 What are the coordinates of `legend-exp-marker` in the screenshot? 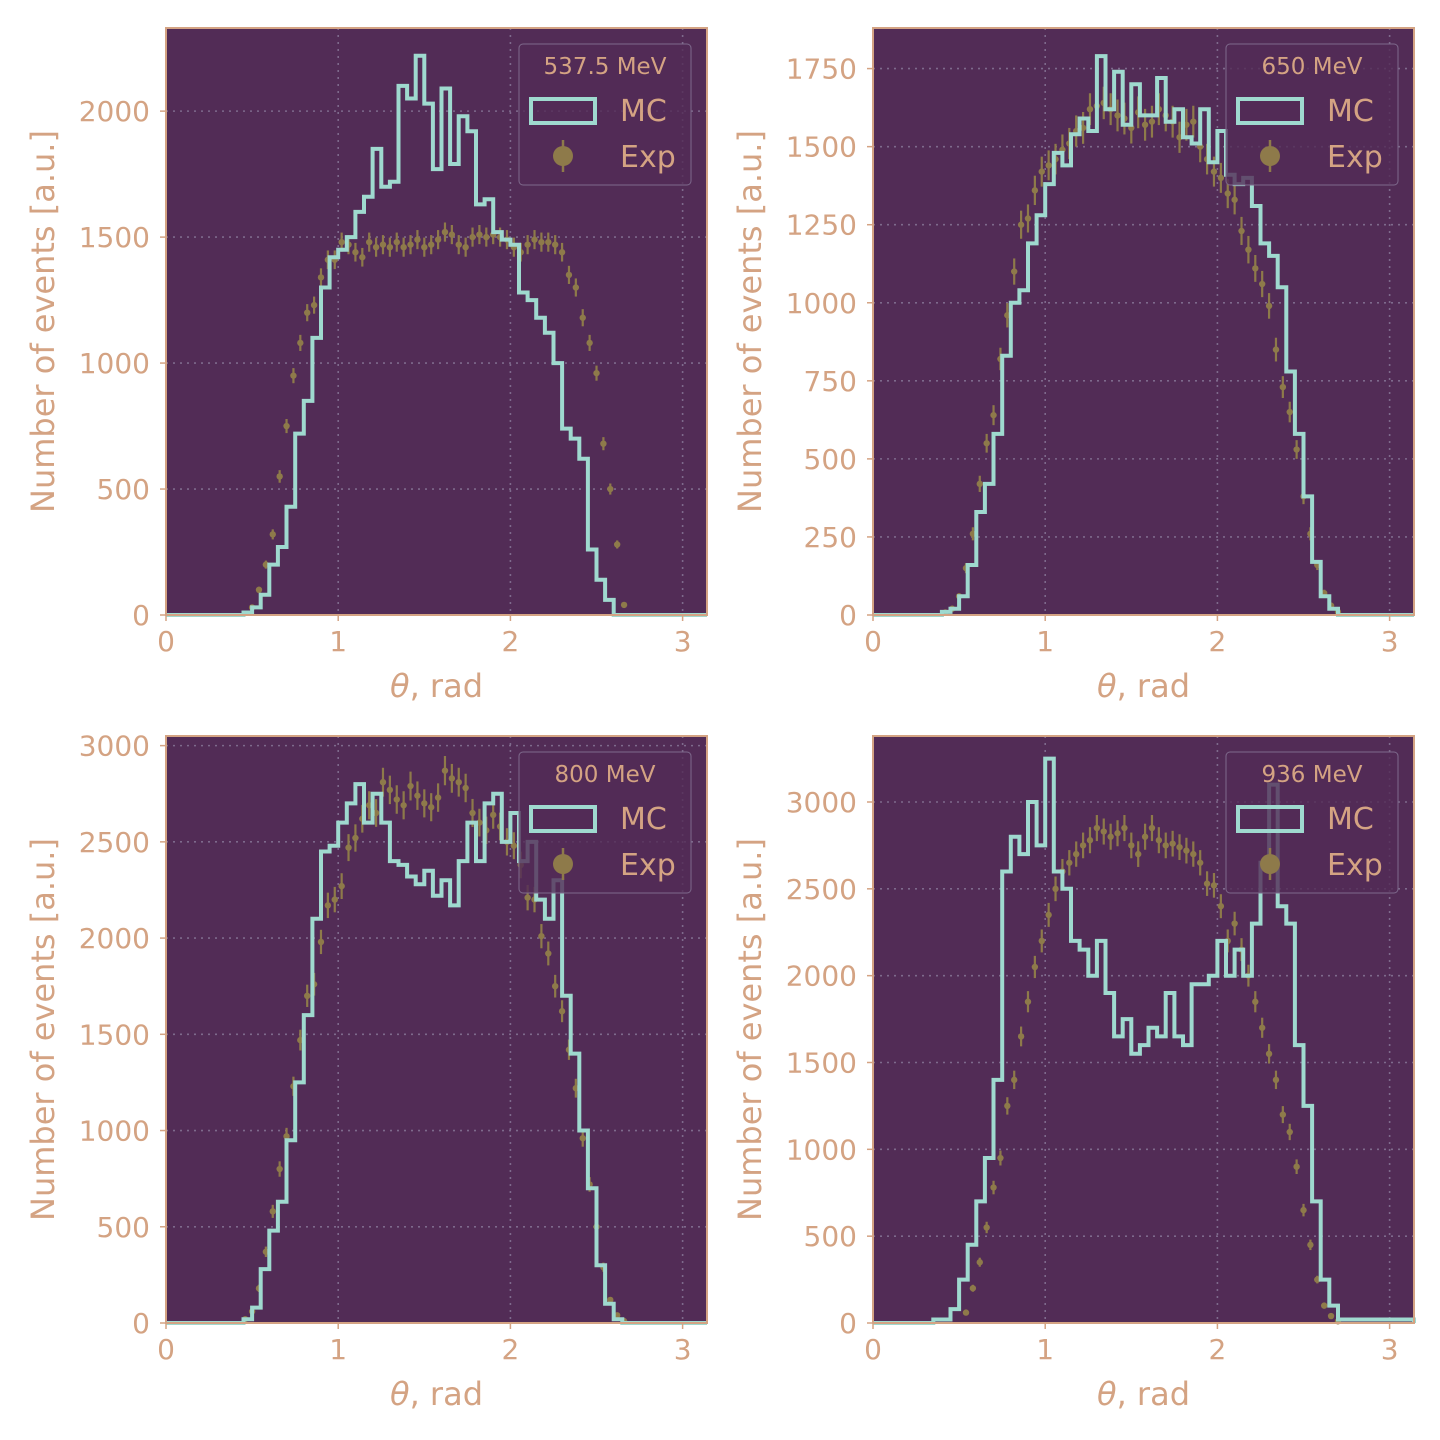 It's located at (1270, 864).